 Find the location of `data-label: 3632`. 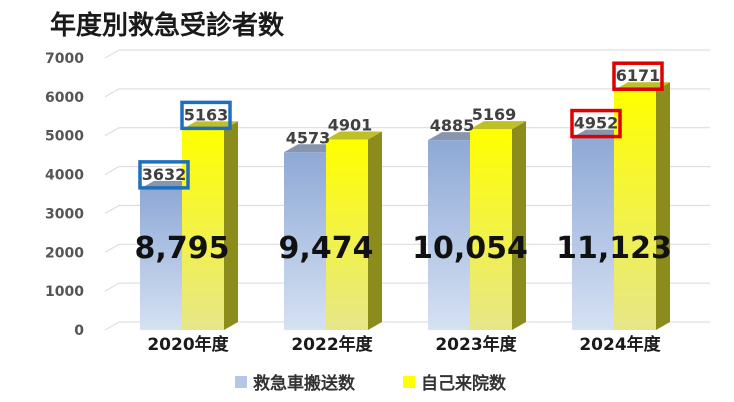

data-label: 3632 is located at coordinates (164, 174).